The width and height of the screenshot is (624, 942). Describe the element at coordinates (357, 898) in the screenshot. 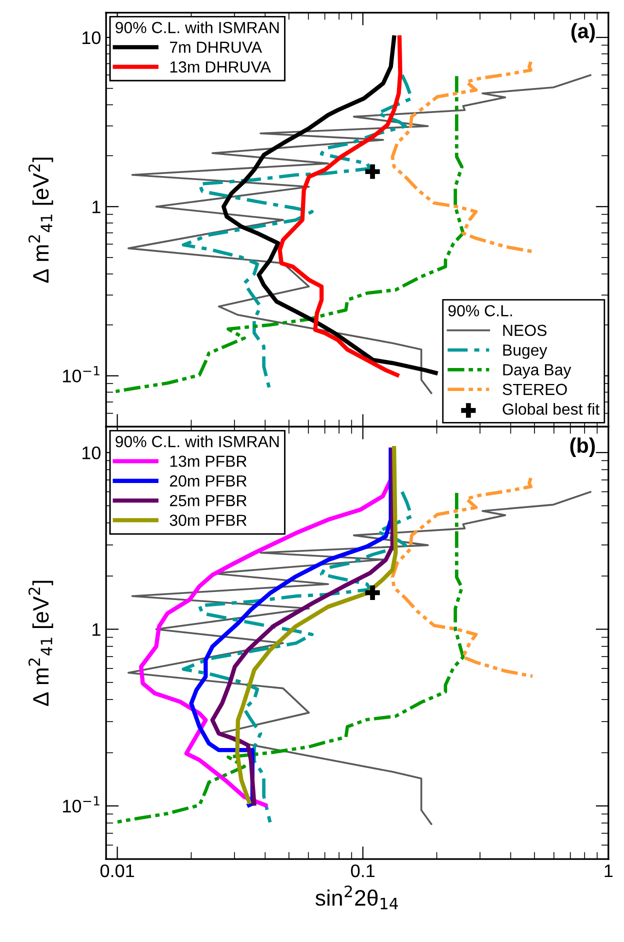

I see `x-axis-title: sin$^{2}$2θ$_{14}$` at that location.